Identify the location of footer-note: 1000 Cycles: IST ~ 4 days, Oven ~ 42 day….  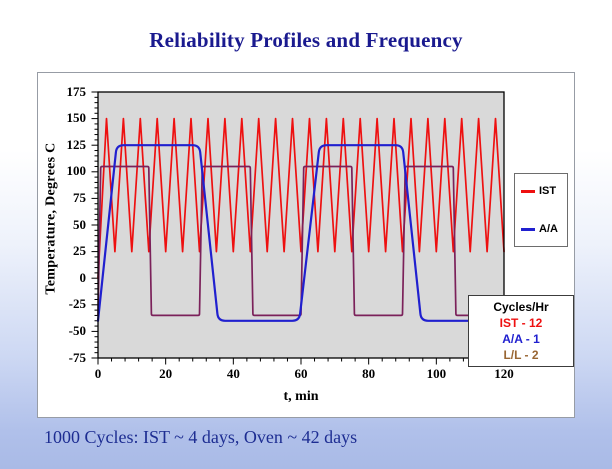
(201, 437).